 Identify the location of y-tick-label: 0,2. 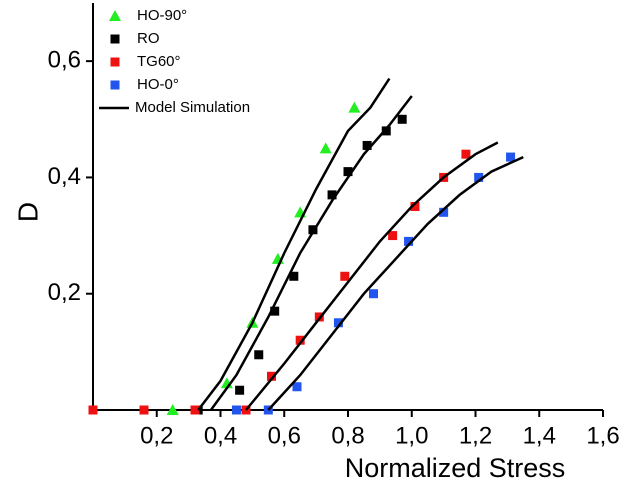
(64, 292).